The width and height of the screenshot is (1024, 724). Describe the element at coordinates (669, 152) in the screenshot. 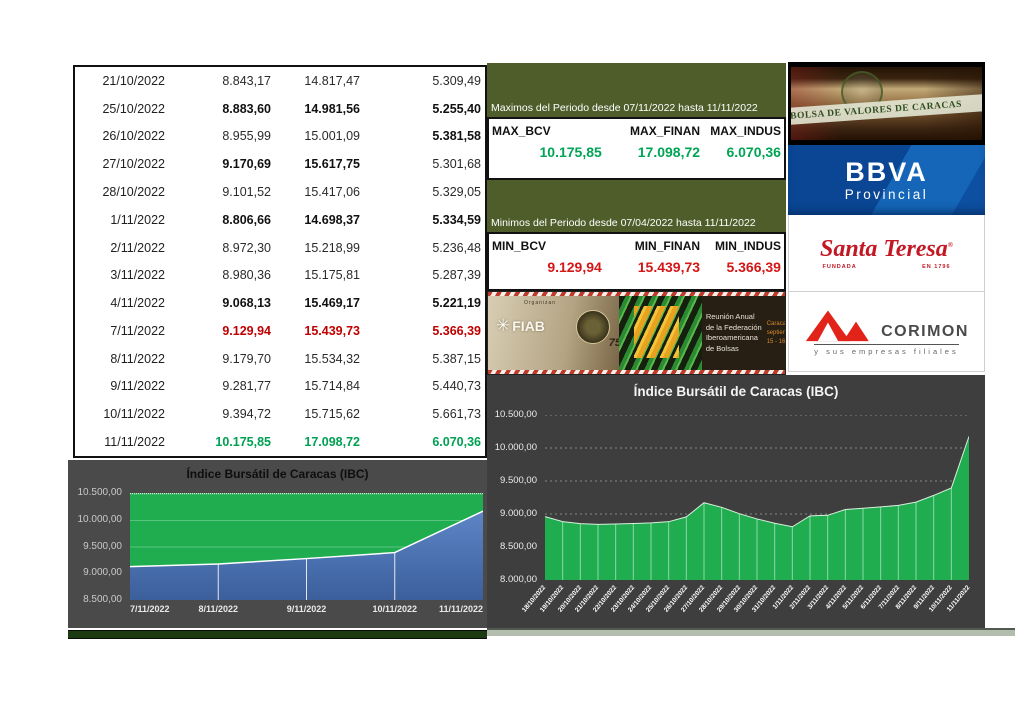

I see `stat-value: 17.098,72` at that location.